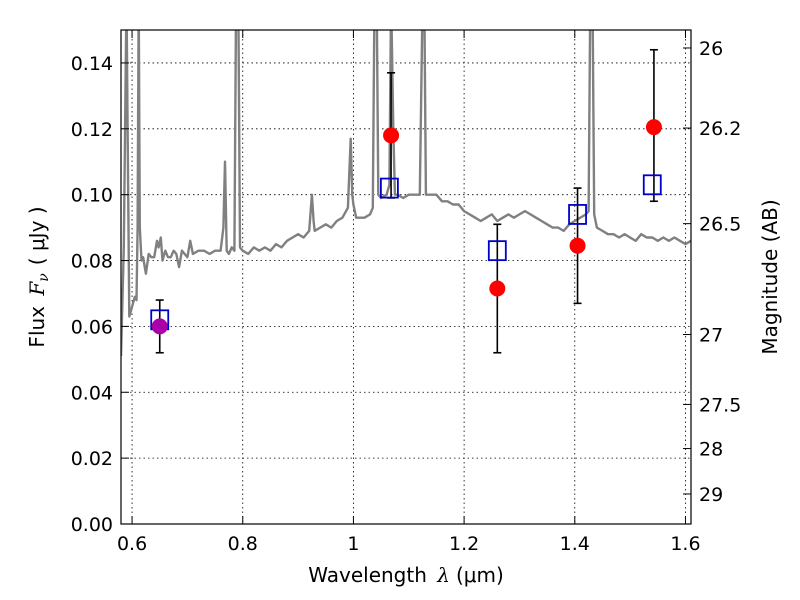  What do you see at coordinates (92, 327) in the screenshot?
I see `y-tick-label: 0.06` at bounding box center [92, 327].